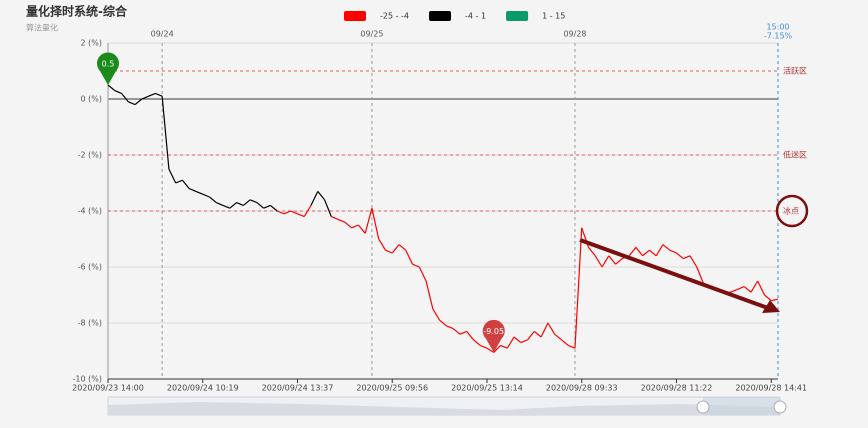  I want to click on legend-label: 1 - 15, so click(553, 16).